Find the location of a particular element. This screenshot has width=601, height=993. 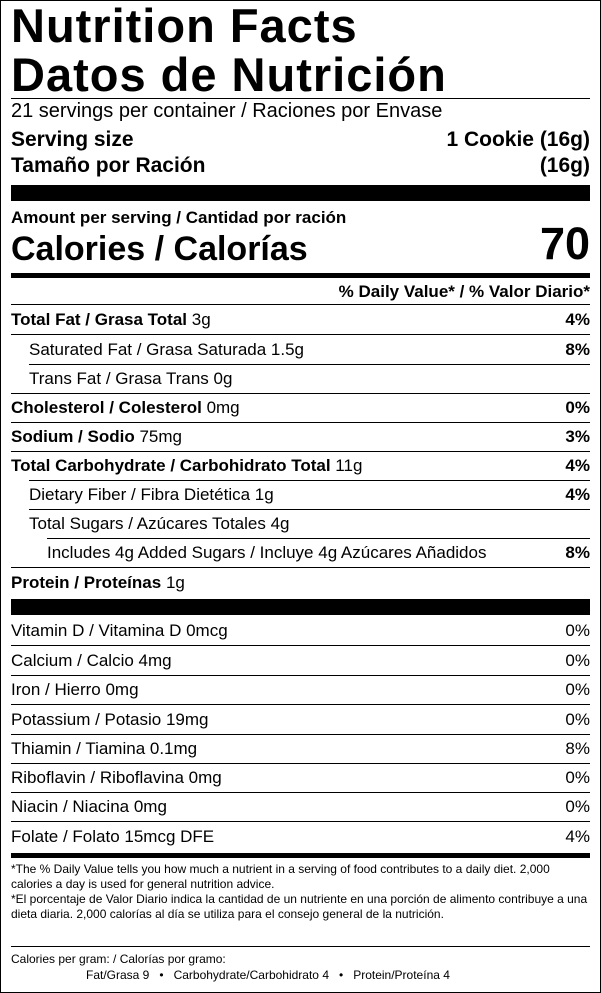

nutrient-name: Total Fat / Grasa Total is located at coordinates (99, 319).